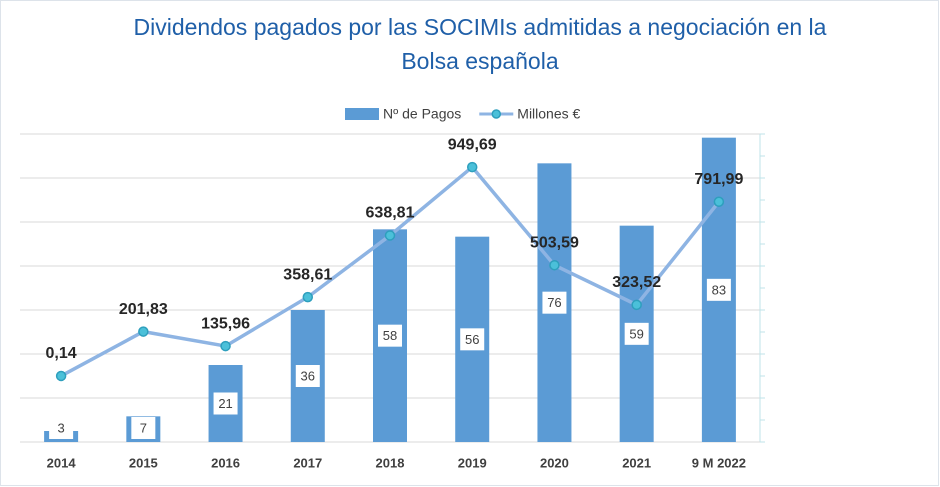  What do you see at coordinates (472, 462) in the screenshot?
I see `x-tick-label: 2019` at bounding box center [472, 462].